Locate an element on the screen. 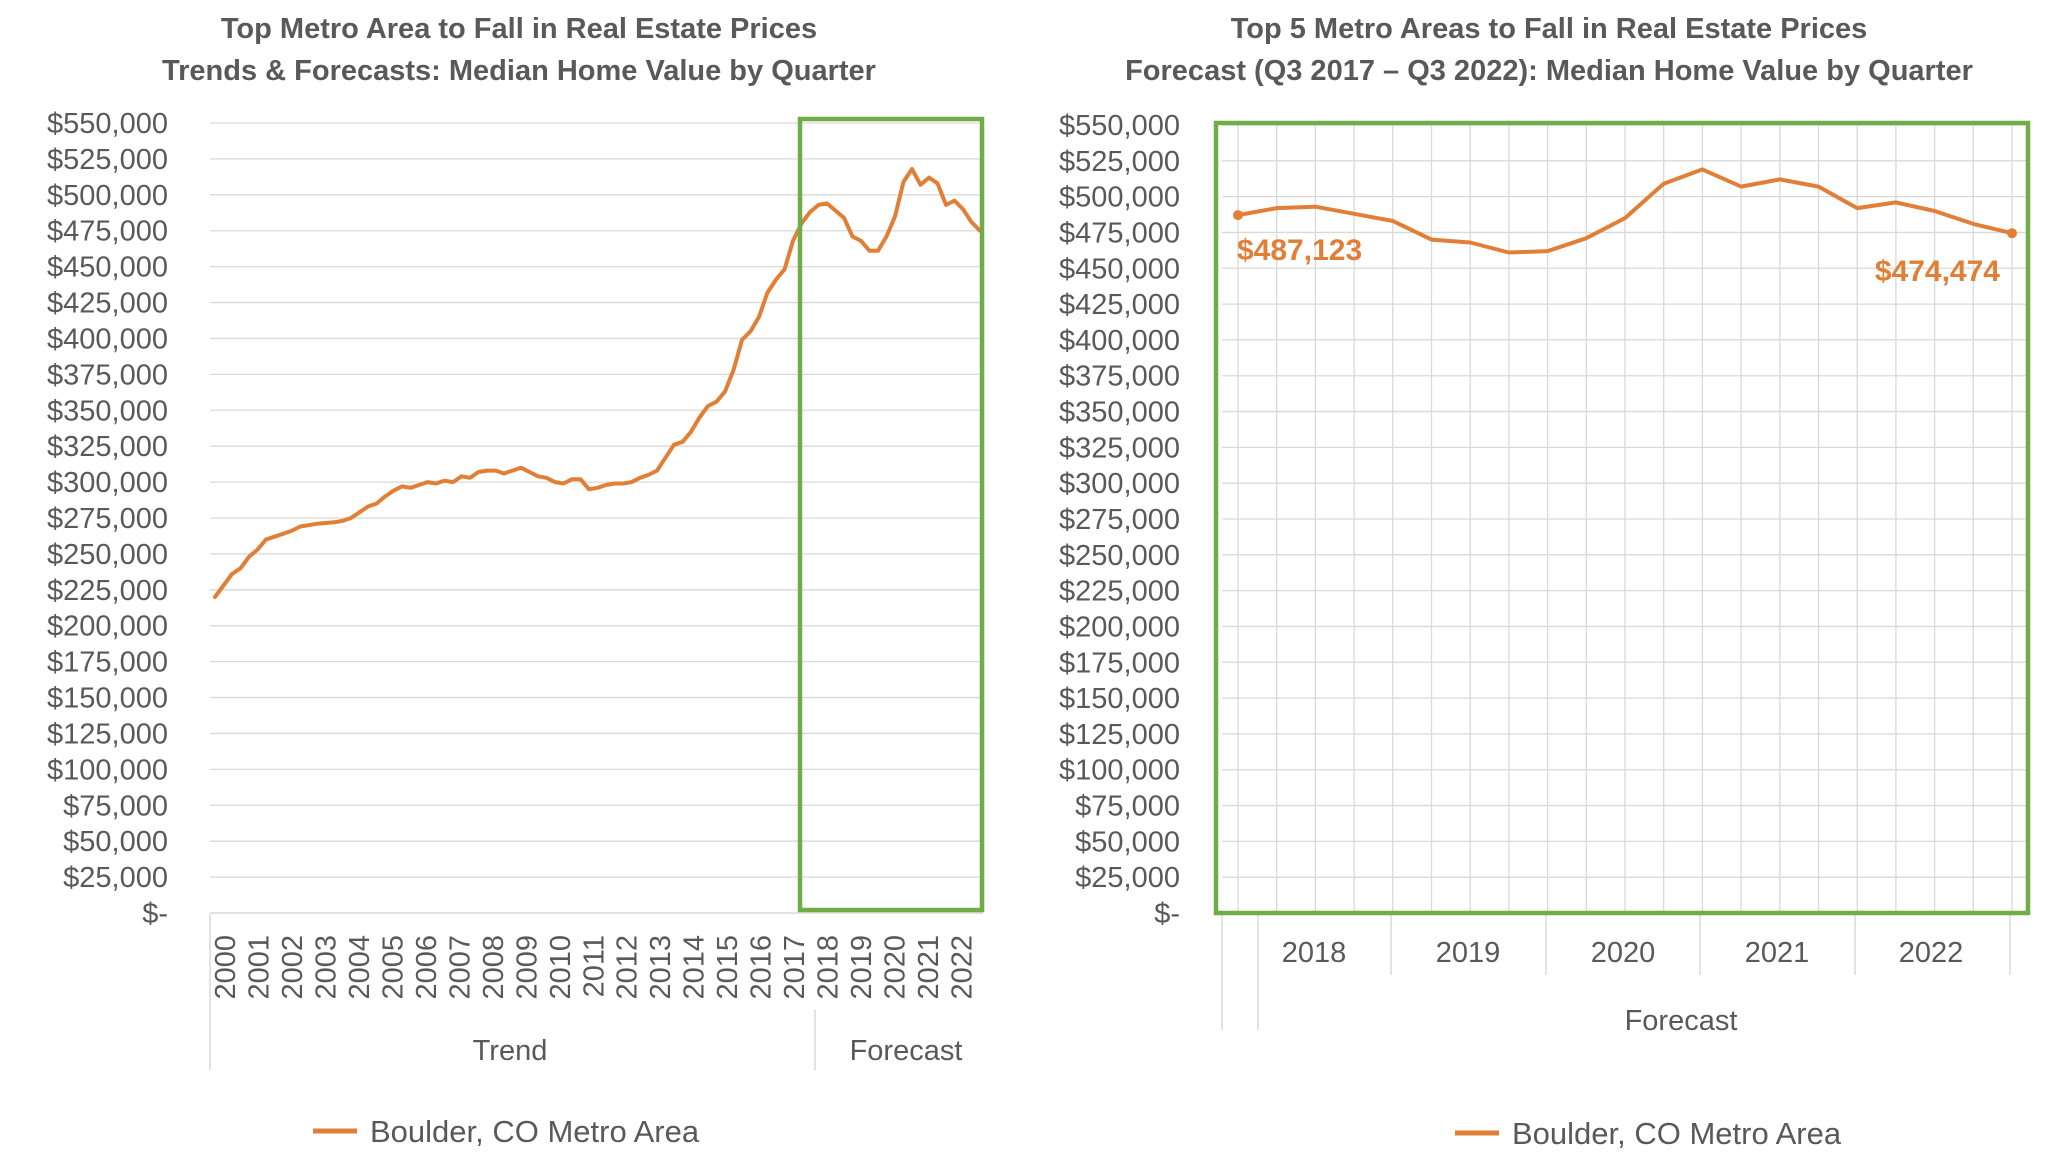  left-y-tick-label: $25,000 is located at coordinates (115, 878).